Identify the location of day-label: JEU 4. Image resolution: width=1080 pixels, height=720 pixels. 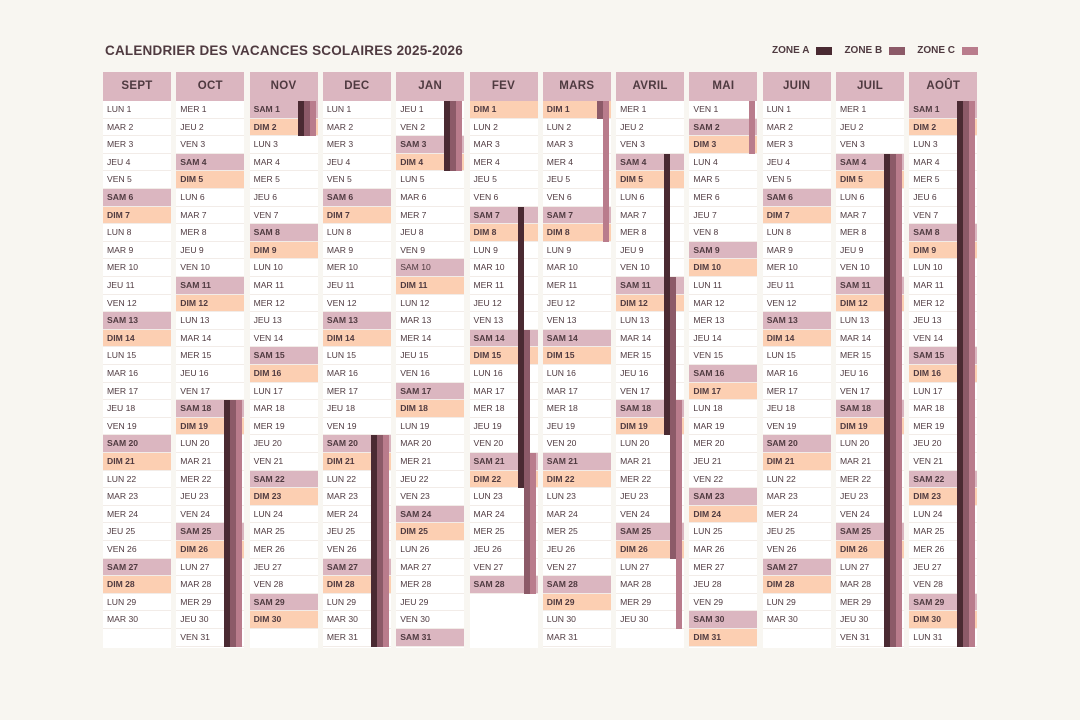
(338, 161).